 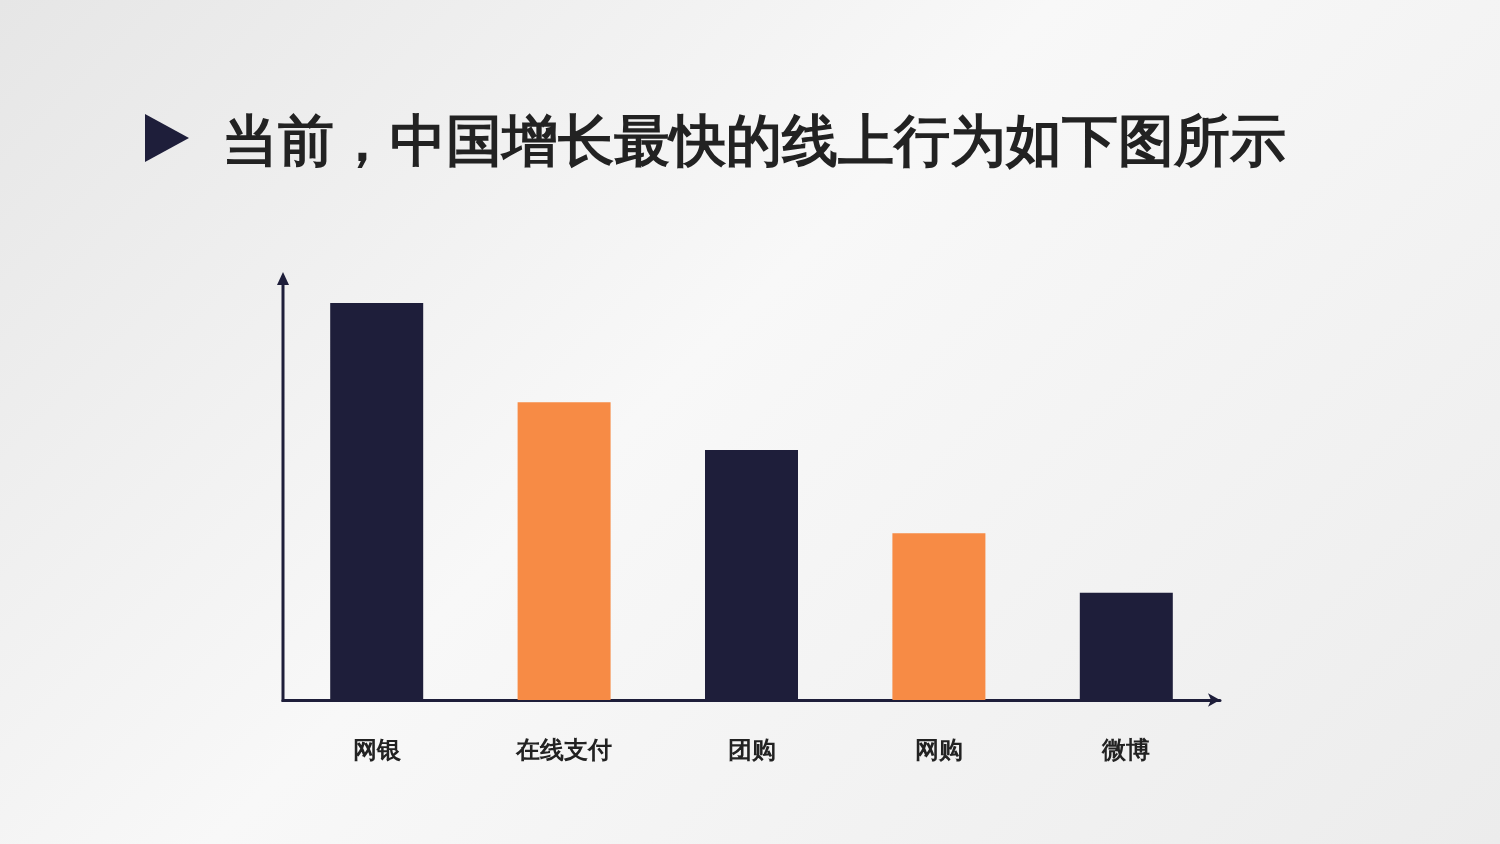 I want to click on x-tick-label: 微博, so click(x=1126, y=750).